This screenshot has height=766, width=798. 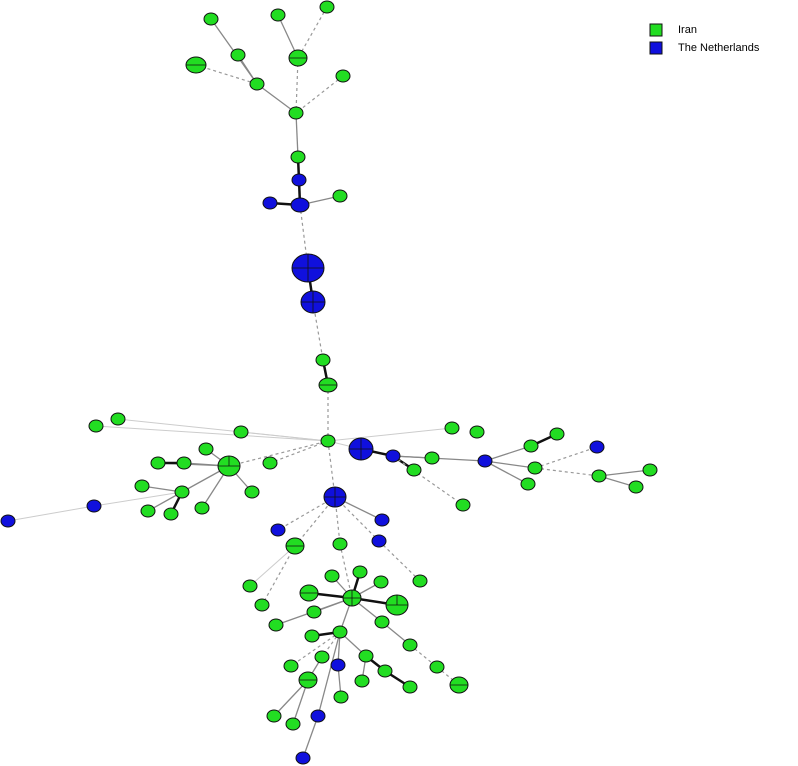 What do you see at coordinates (687, 30) in the screenshot?
I see `legend-label: Iran` at bounding box center [687, 30].